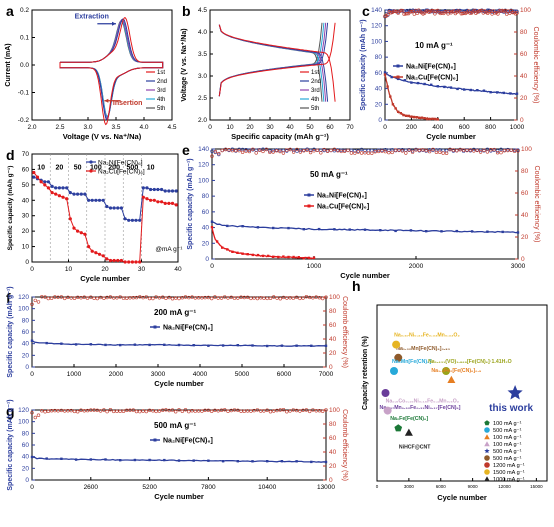 This screenshot has width=554, height=527. I want to click on arrow-head, so click(114, 23).